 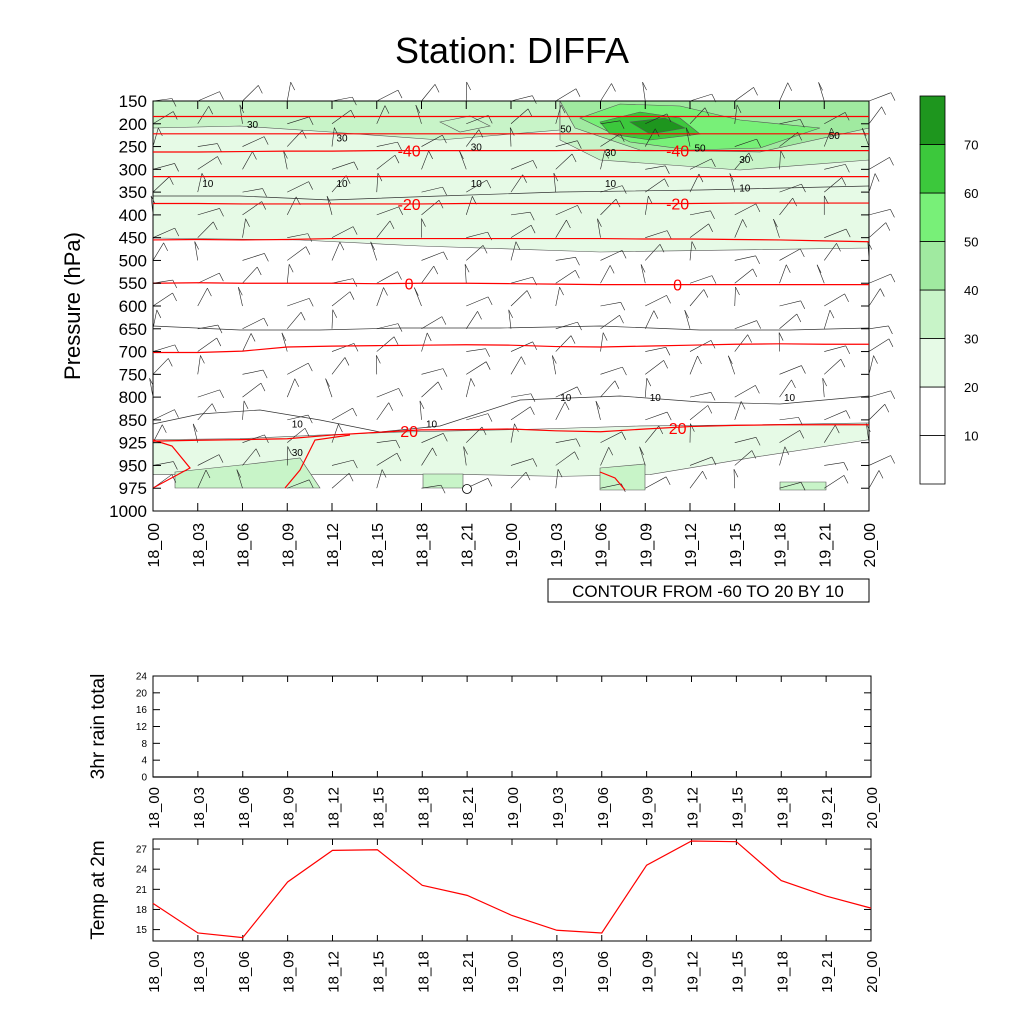 What do you see at coordinates (133, 238) in the screenshot?
I see `y-tick-label: 450` at bounding box center [133, 238].